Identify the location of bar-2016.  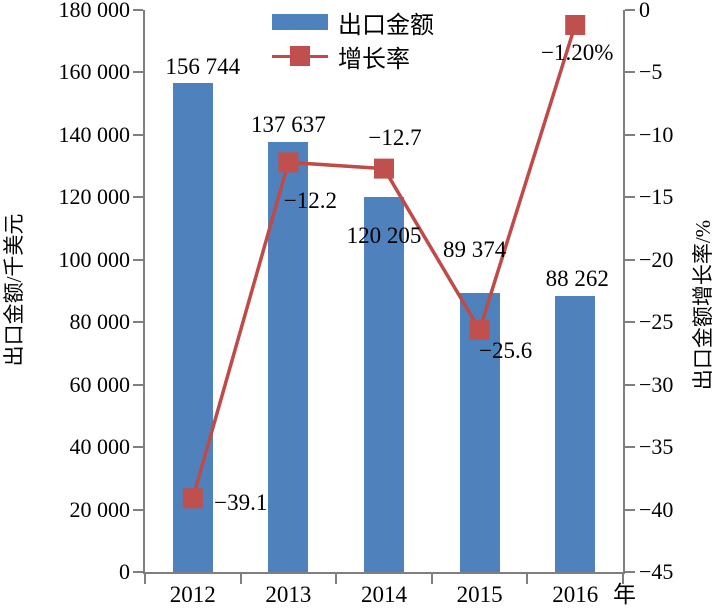
(575, 434).